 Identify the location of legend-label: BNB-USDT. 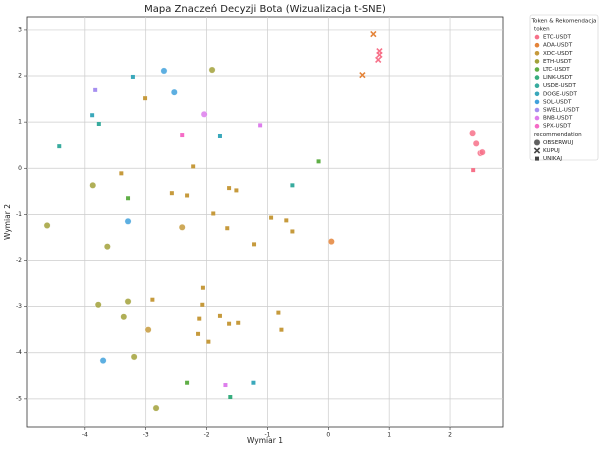
(558, 119).